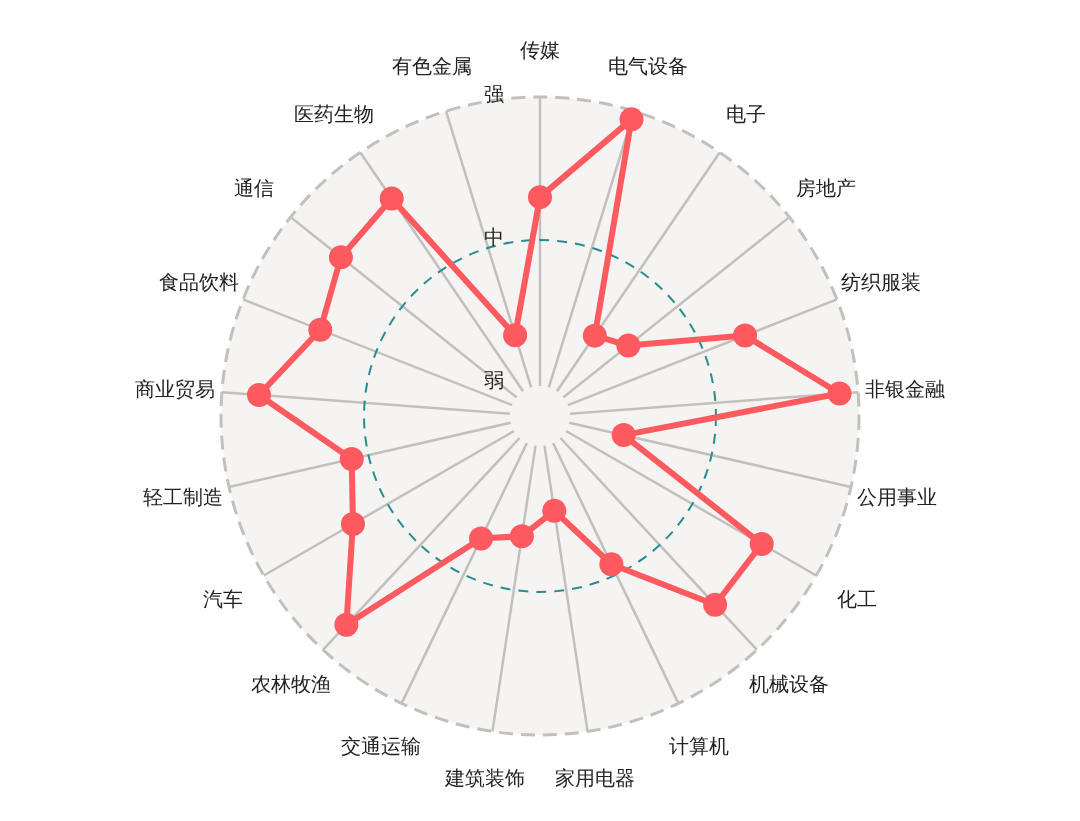 The image size is (1080, 821). What do you see at coordinates (485, 777) in the screenshot?
I see `spoke-label: 建筑装饰` at bounding box center [485, 777].